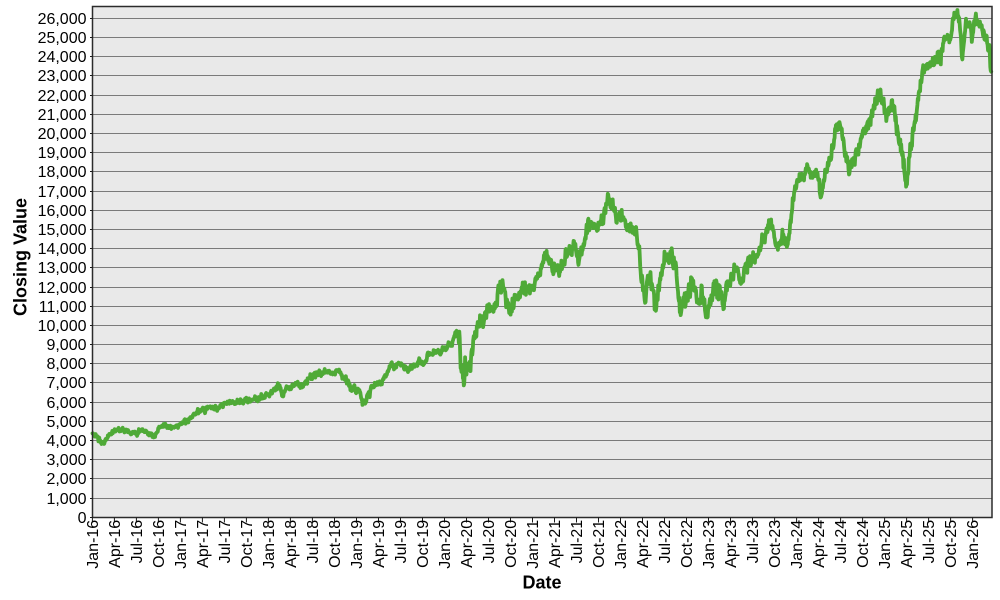 The width and height of the screenshot is (1000, 600). What do you see at coordinates (93, 544) in the screenshot?
I see `svg-text: Jan-16` at bounding box center [93, 544].